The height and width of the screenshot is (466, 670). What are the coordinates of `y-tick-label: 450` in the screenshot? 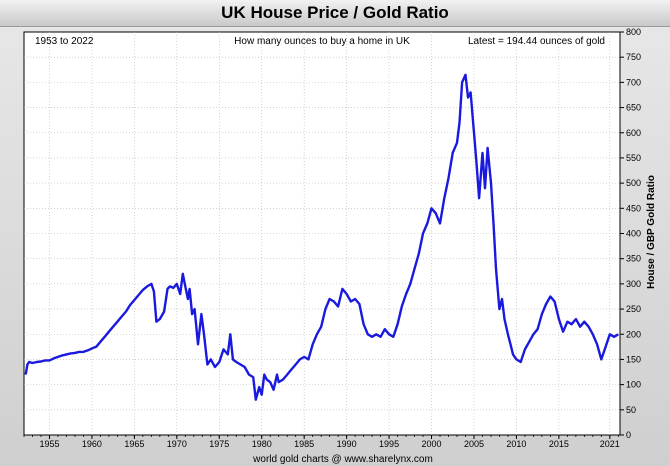 It's located at (633, 208).